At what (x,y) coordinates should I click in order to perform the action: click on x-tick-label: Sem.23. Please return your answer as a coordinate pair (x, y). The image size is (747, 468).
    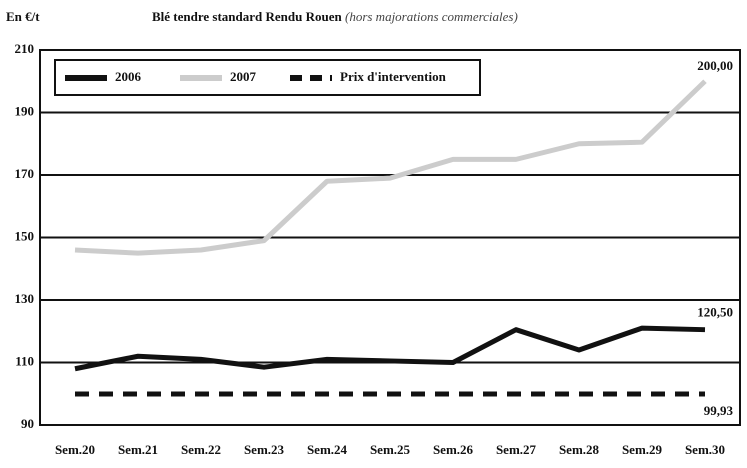
    Looking at the image, I should click on (264, 449).